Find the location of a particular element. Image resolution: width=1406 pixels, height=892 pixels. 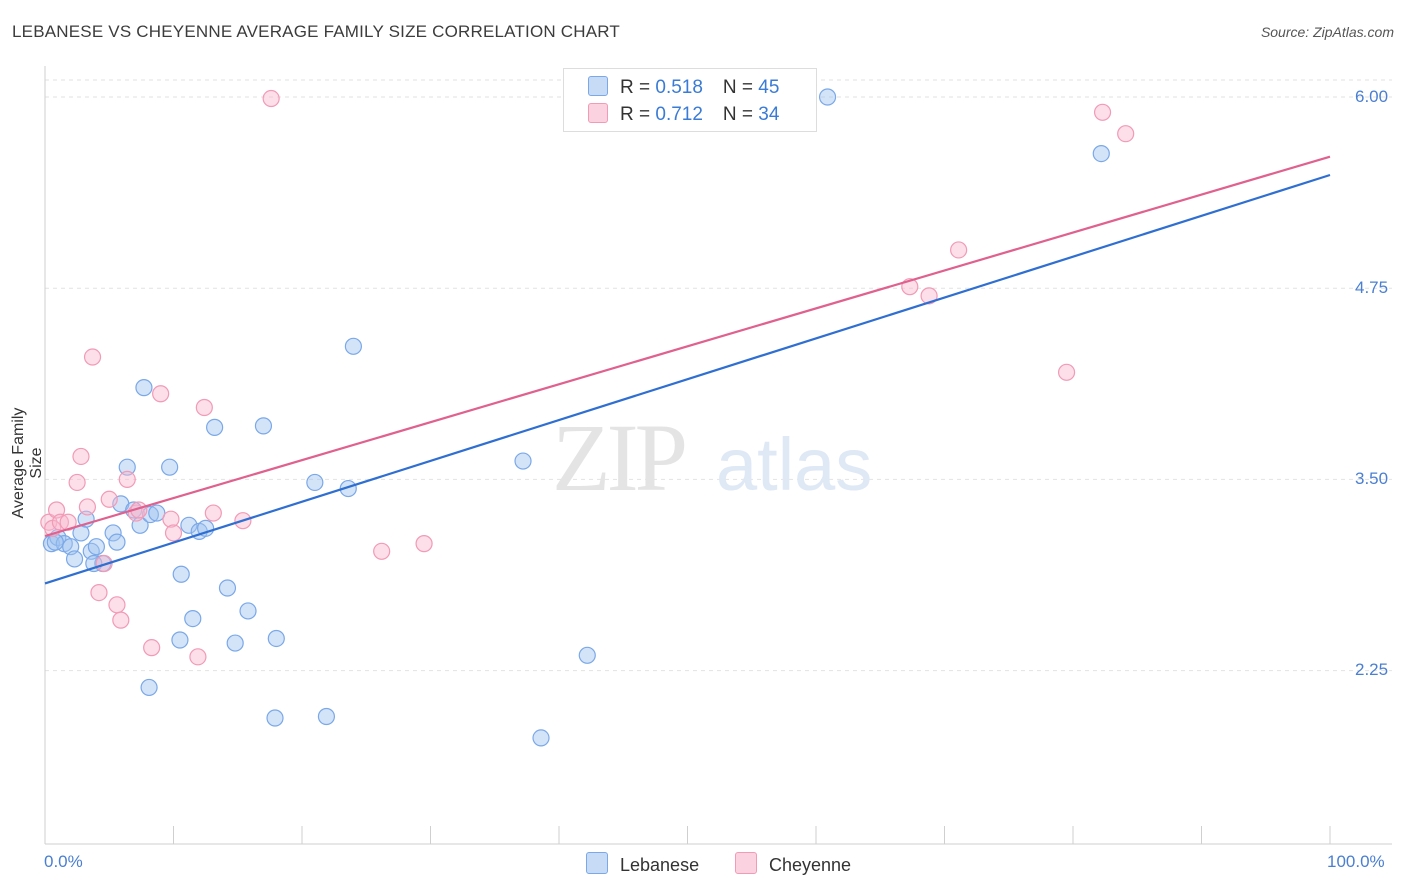

legend-item-lebanese: Lebanese is located at coordinates (642, 864).